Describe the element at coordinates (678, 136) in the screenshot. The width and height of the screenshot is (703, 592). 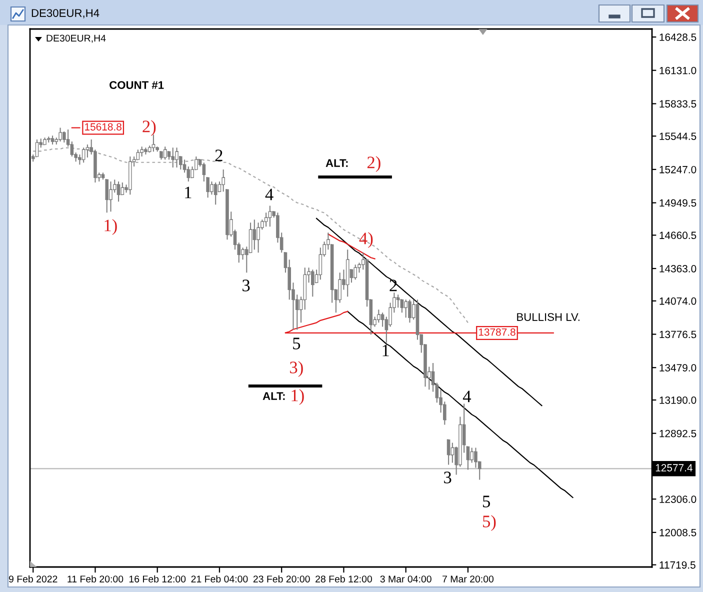
I see `y-tick-label: 15544.5` at that location.